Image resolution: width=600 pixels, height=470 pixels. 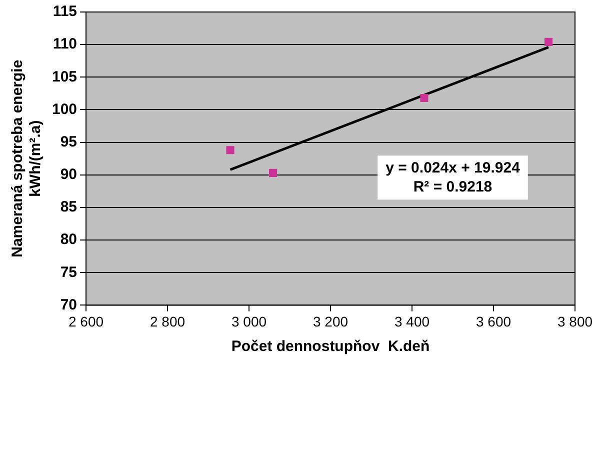 I want to click on annotation: y = 0.024x + 19.924, so click(x=453, y=167).